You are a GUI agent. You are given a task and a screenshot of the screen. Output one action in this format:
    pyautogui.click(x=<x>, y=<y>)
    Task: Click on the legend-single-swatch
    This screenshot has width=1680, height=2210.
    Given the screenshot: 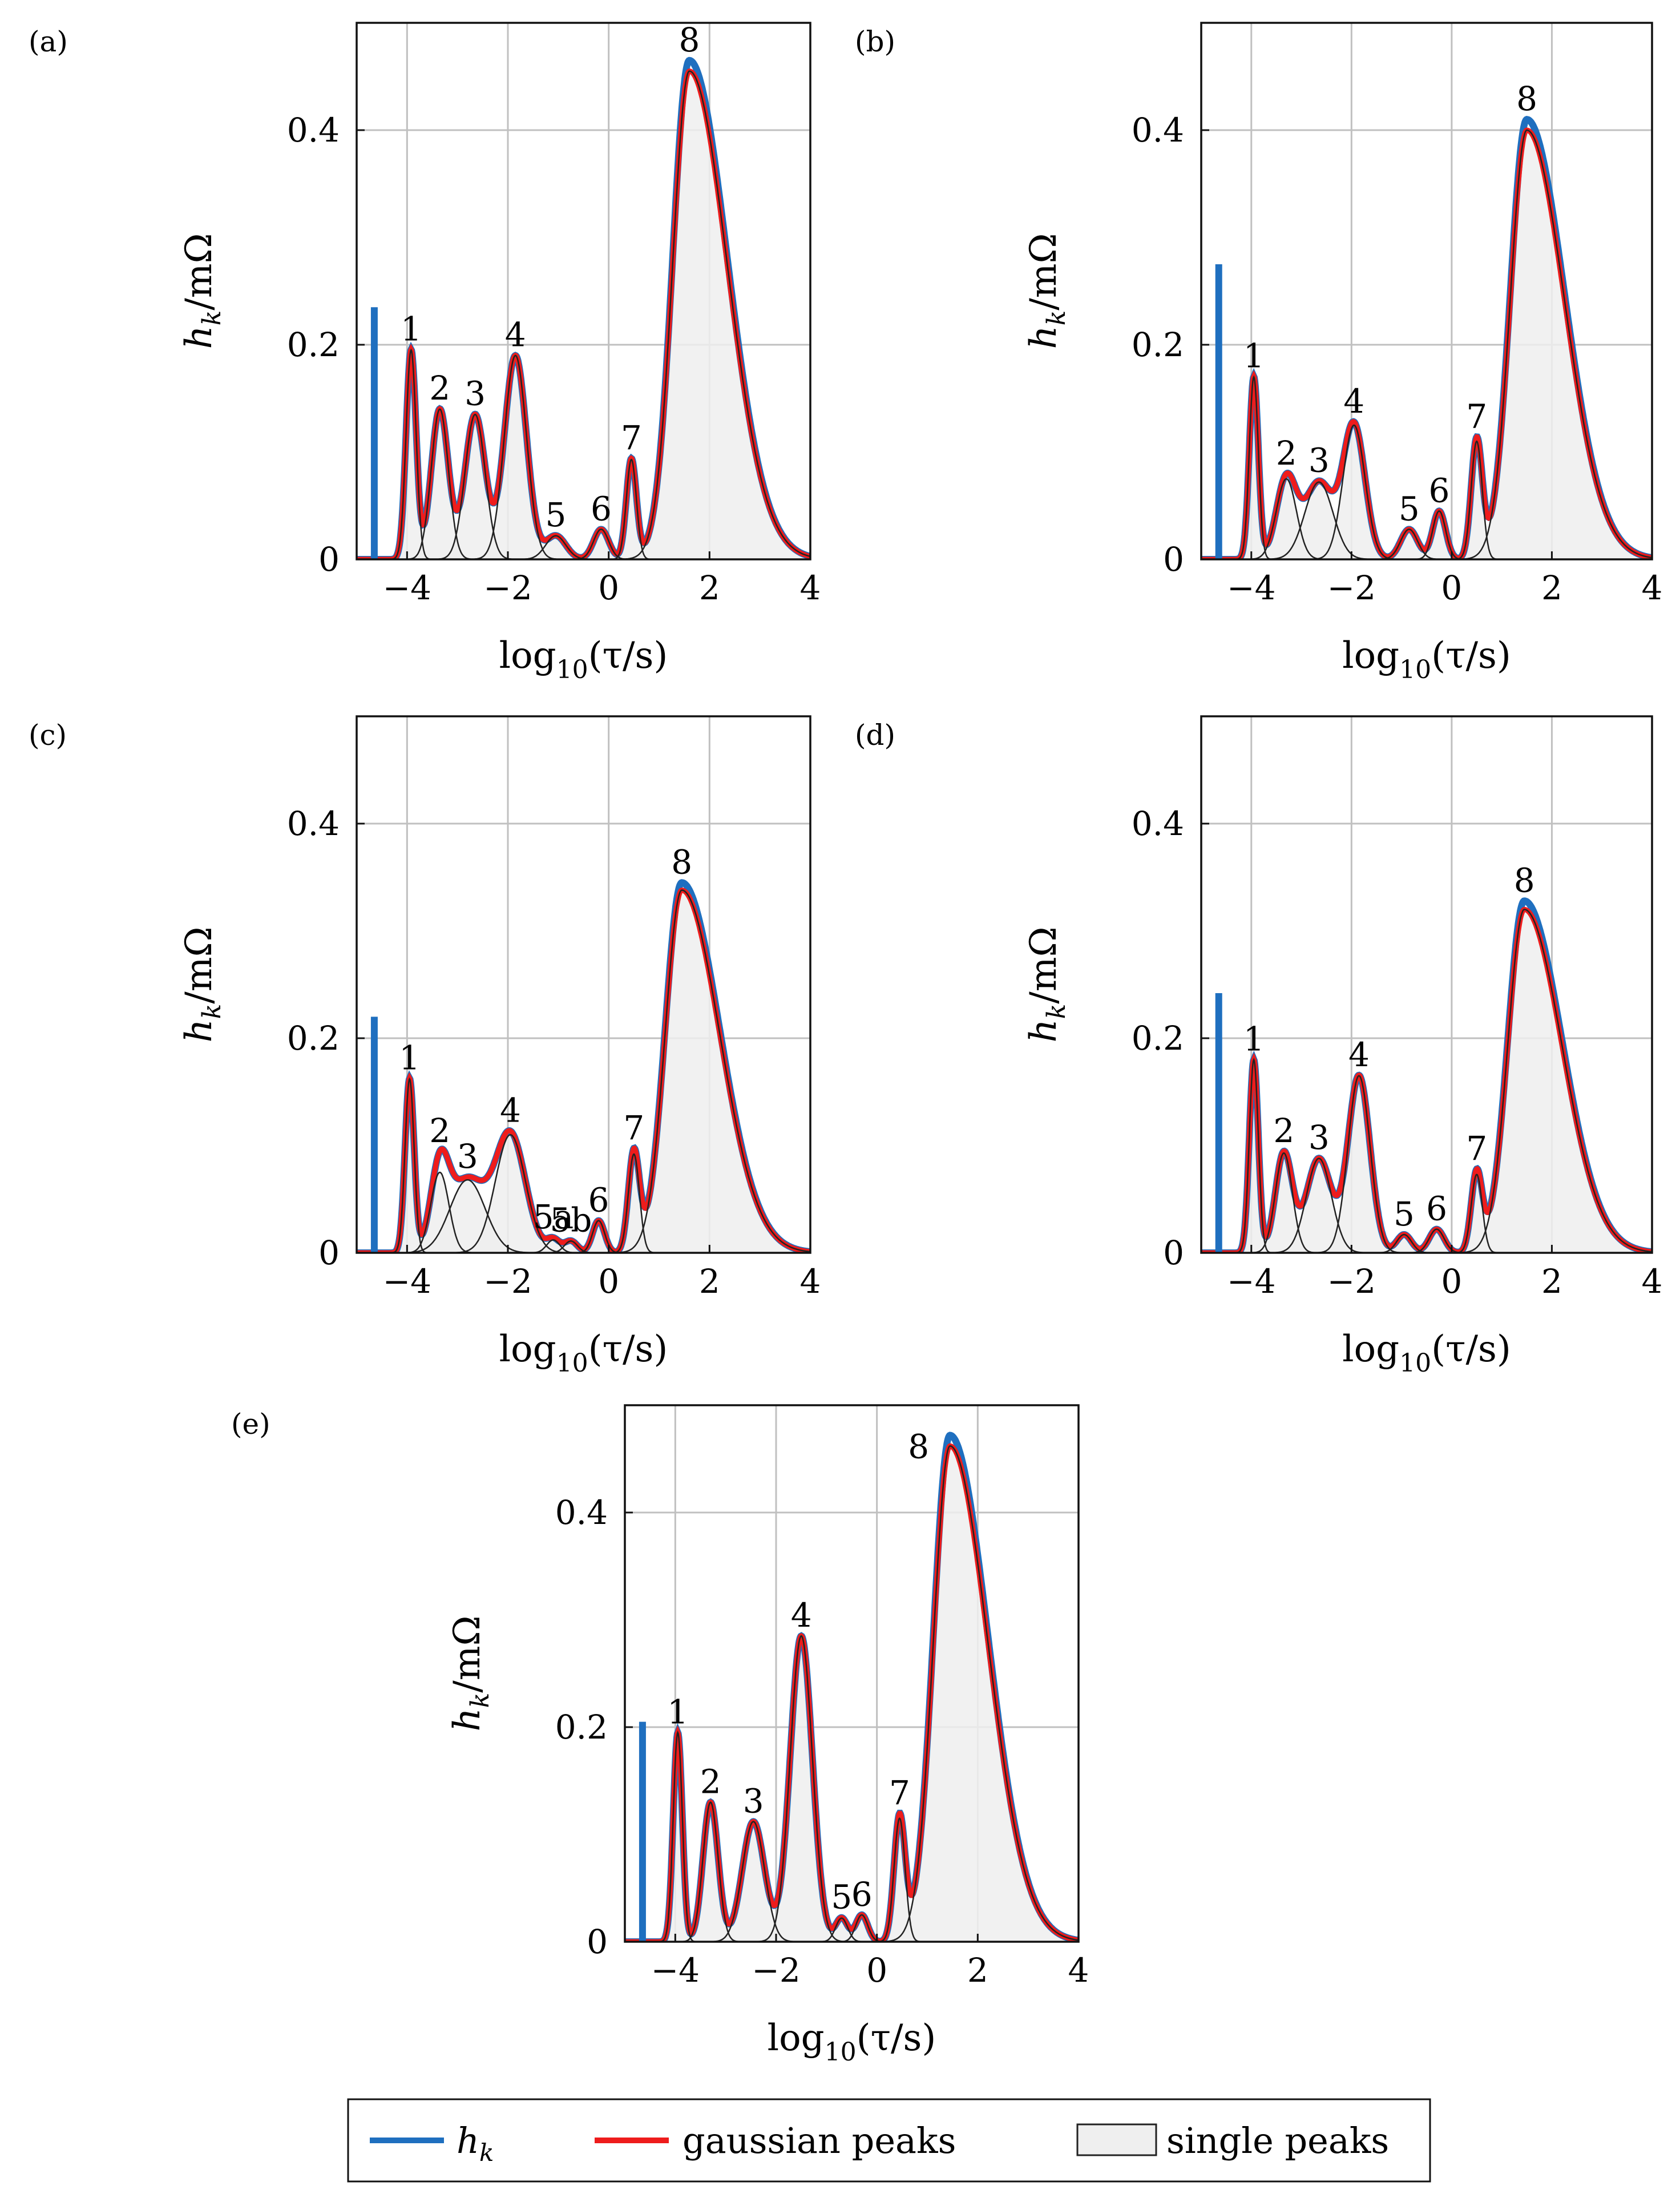 What is the action you would take?
    pyautogui.click(x=1116, y=2139)
    